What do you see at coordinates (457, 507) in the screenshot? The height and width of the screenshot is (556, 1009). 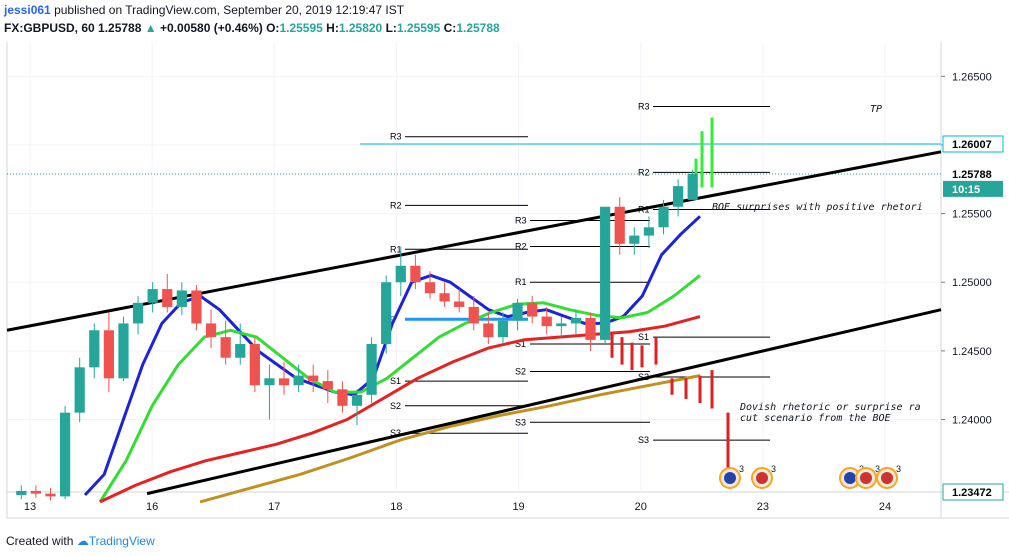 I see `time-axis: 13 16 17 18 19 20 23 24` at bounding box center [457, 507].